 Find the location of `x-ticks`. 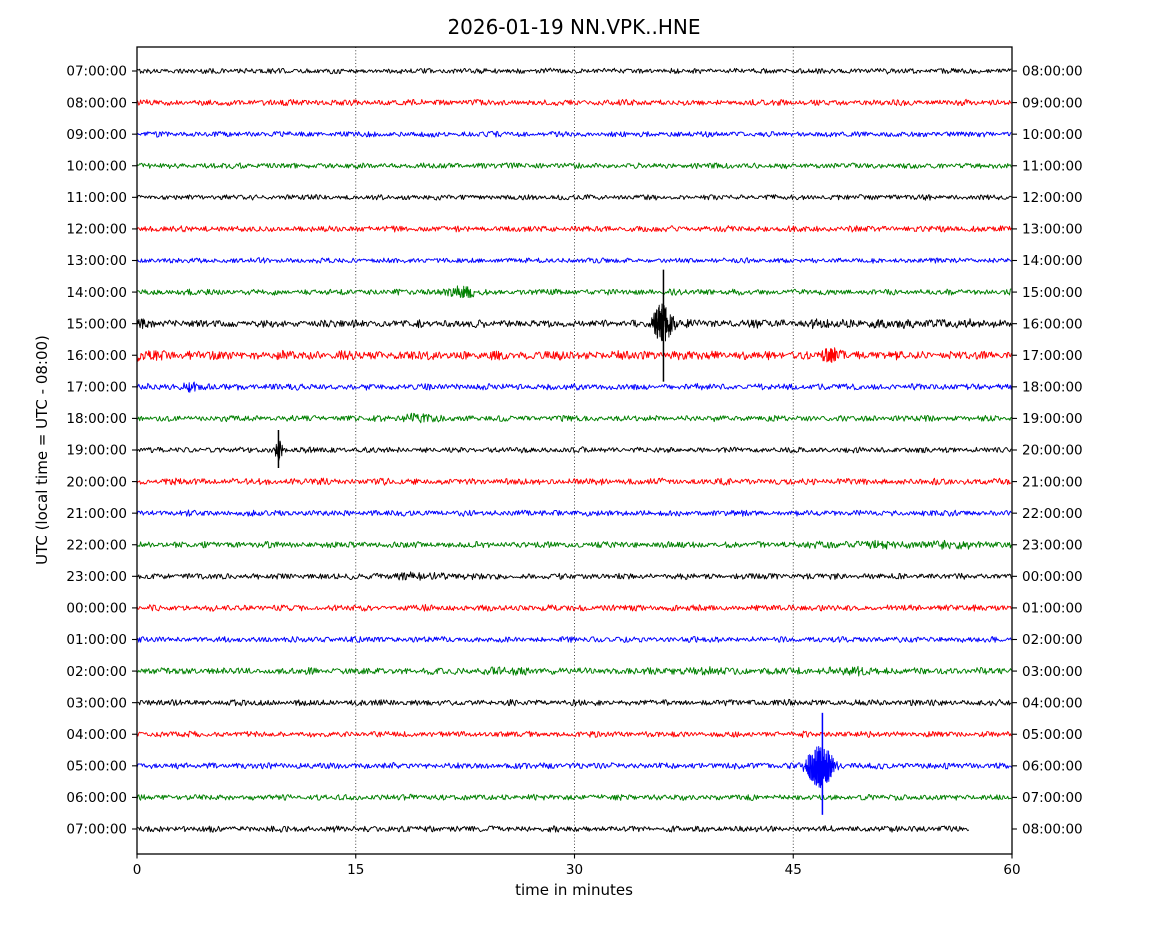

x-ticks is located at coordinates (574, 856).